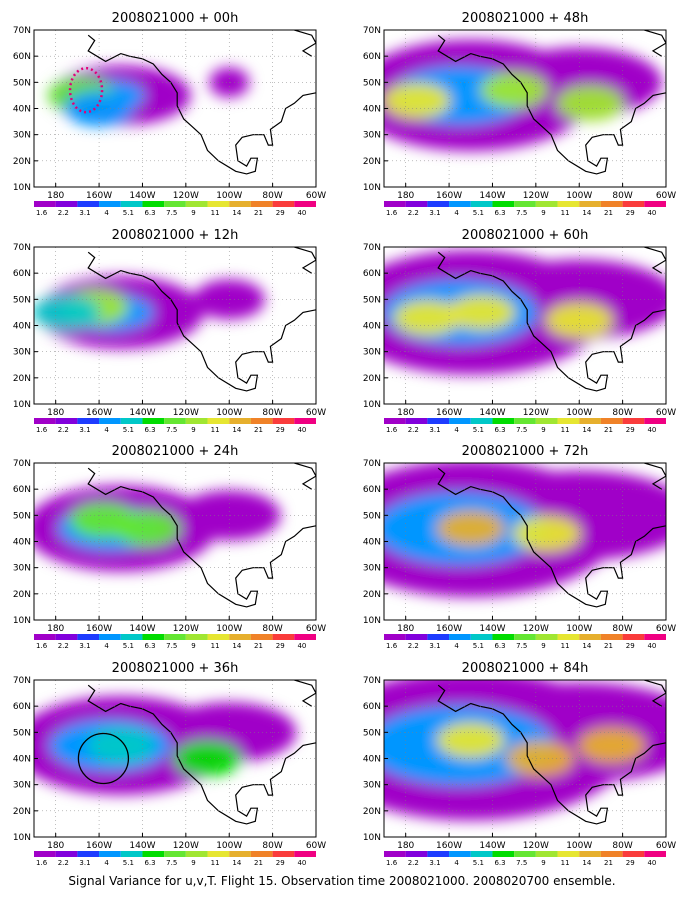 This screenshot has width=700, height=900. Describe the element at coordinates (525, 18) in the screenshot. I see `panel-title: 2008021000 + 48h` at that location.